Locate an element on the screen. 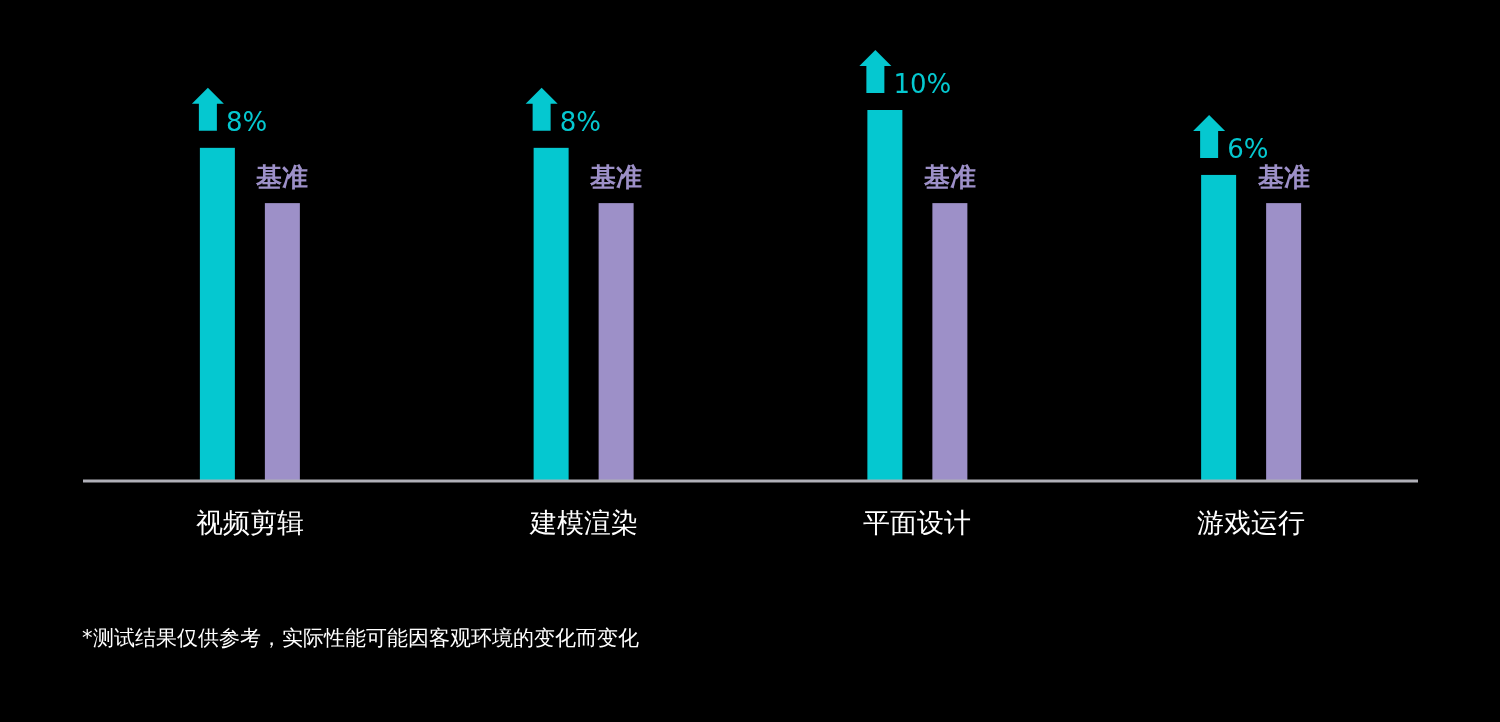 This screenshot has height=722, width=1500. annotation: 6% is located at coordinates (1248, 148).